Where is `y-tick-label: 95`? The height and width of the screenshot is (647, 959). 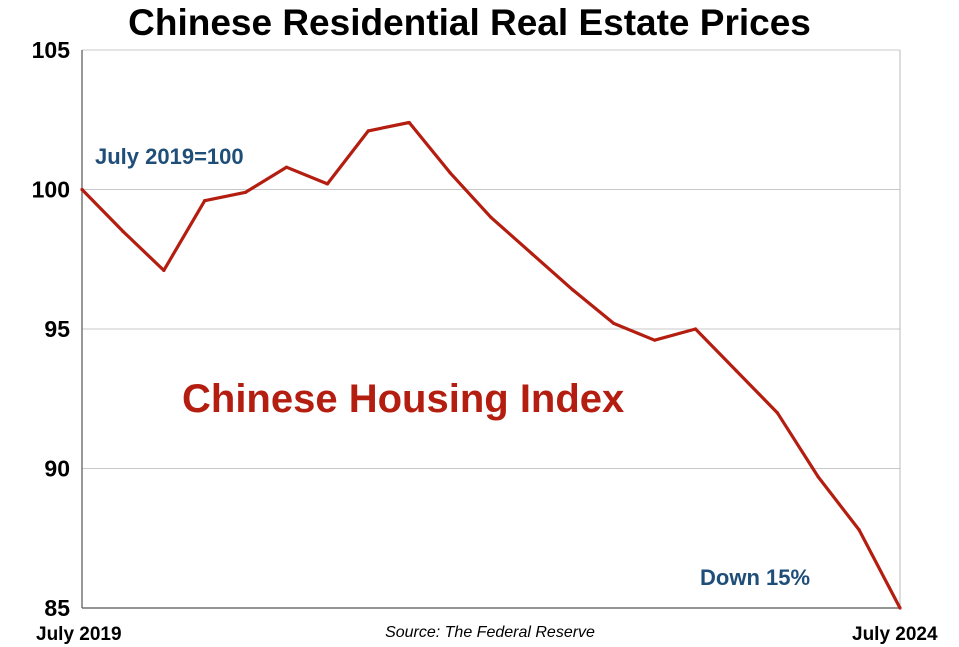
y-tick-label: 95 is located at coordinates (57, 329).